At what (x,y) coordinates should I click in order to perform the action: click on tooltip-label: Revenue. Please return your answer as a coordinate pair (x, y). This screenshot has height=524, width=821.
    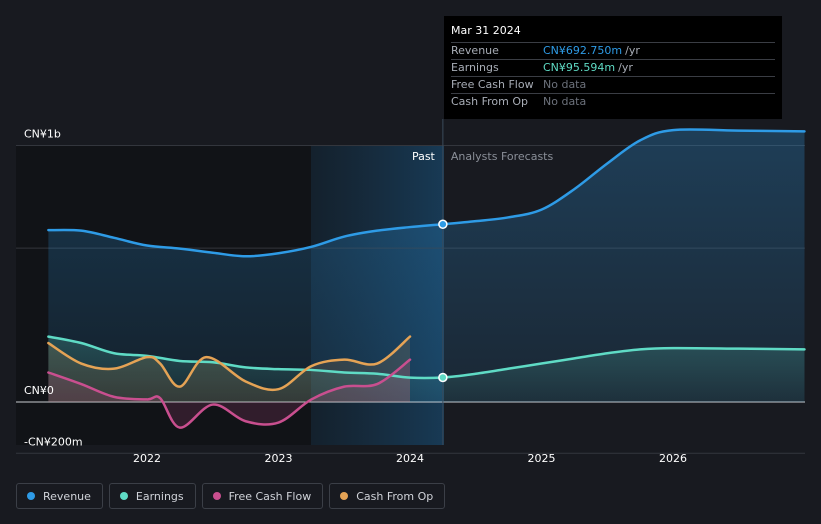
    Looking at the image, I should click on (475, 50).